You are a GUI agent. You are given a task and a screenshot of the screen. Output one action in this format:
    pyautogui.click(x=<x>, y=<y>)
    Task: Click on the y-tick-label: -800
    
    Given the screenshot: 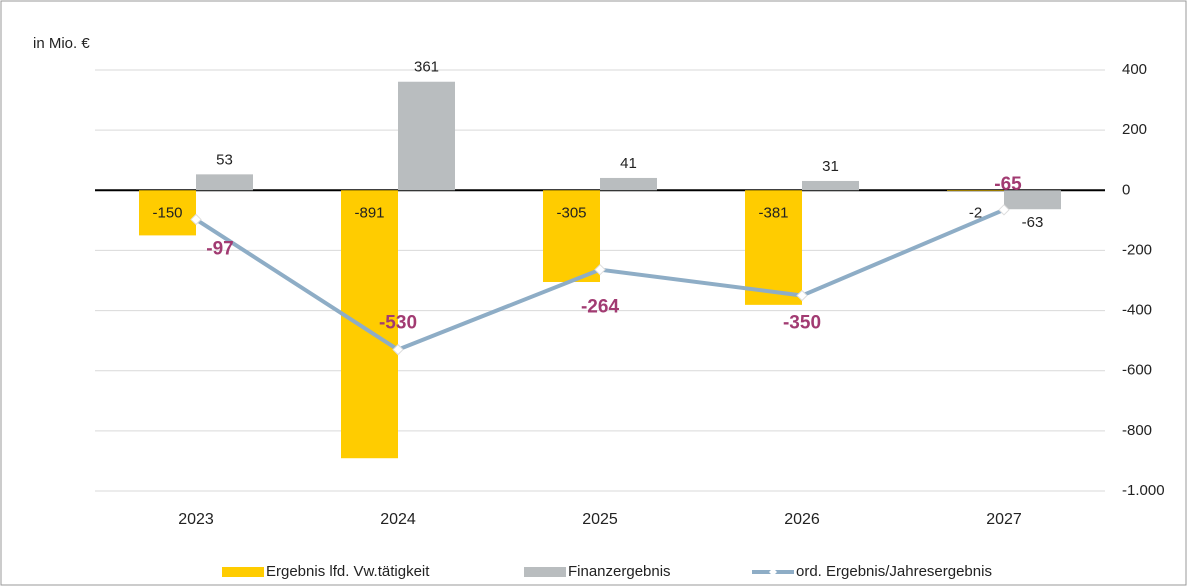 What is the action you would take?
    pyautogui.click(x=1137, y=430)
    